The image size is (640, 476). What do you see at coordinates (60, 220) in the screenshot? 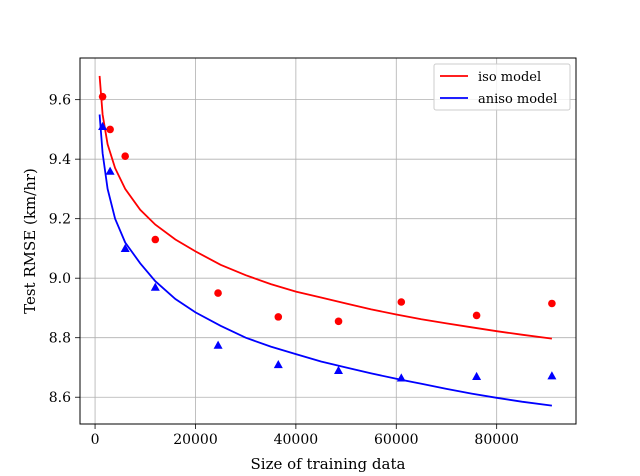
I see `y-tick-label: 9.2` at bounding box center [60, 220].